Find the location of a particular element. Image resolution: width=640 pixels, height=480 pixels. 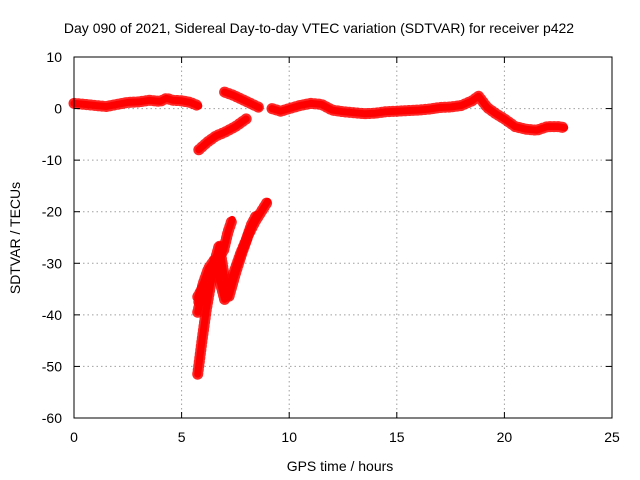

y-tick-label: -20 is located at coordinates (52, 212).